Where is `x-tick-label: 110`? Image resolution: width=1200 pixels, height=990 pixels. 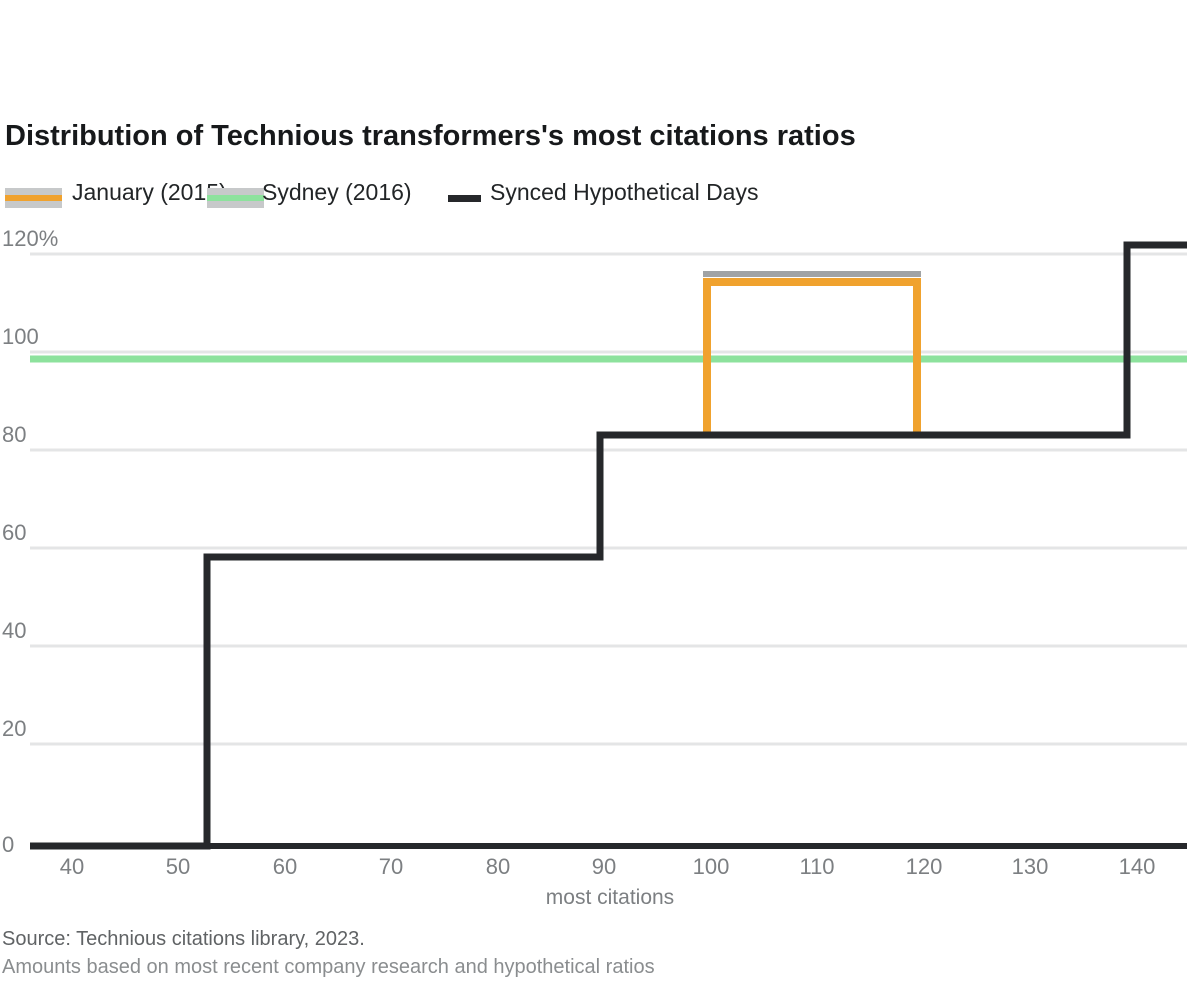
x-tick-label: 110 is located at coordinates (817, 866).